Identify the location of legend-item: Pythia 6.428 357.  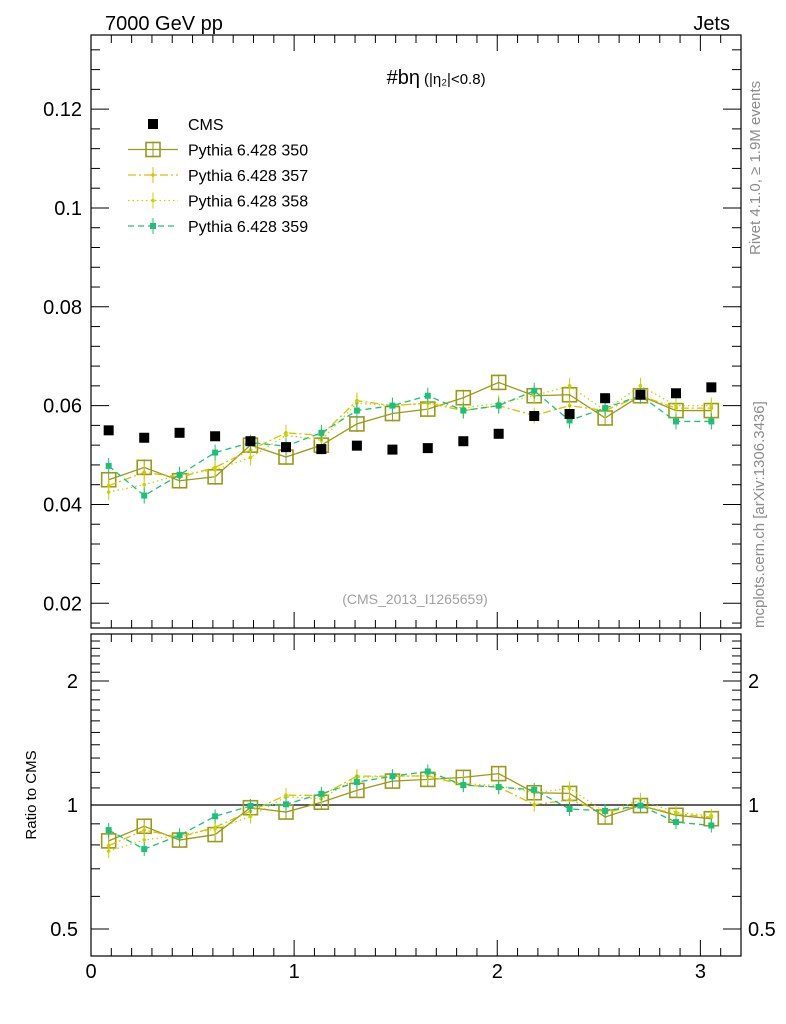
(218, 176).